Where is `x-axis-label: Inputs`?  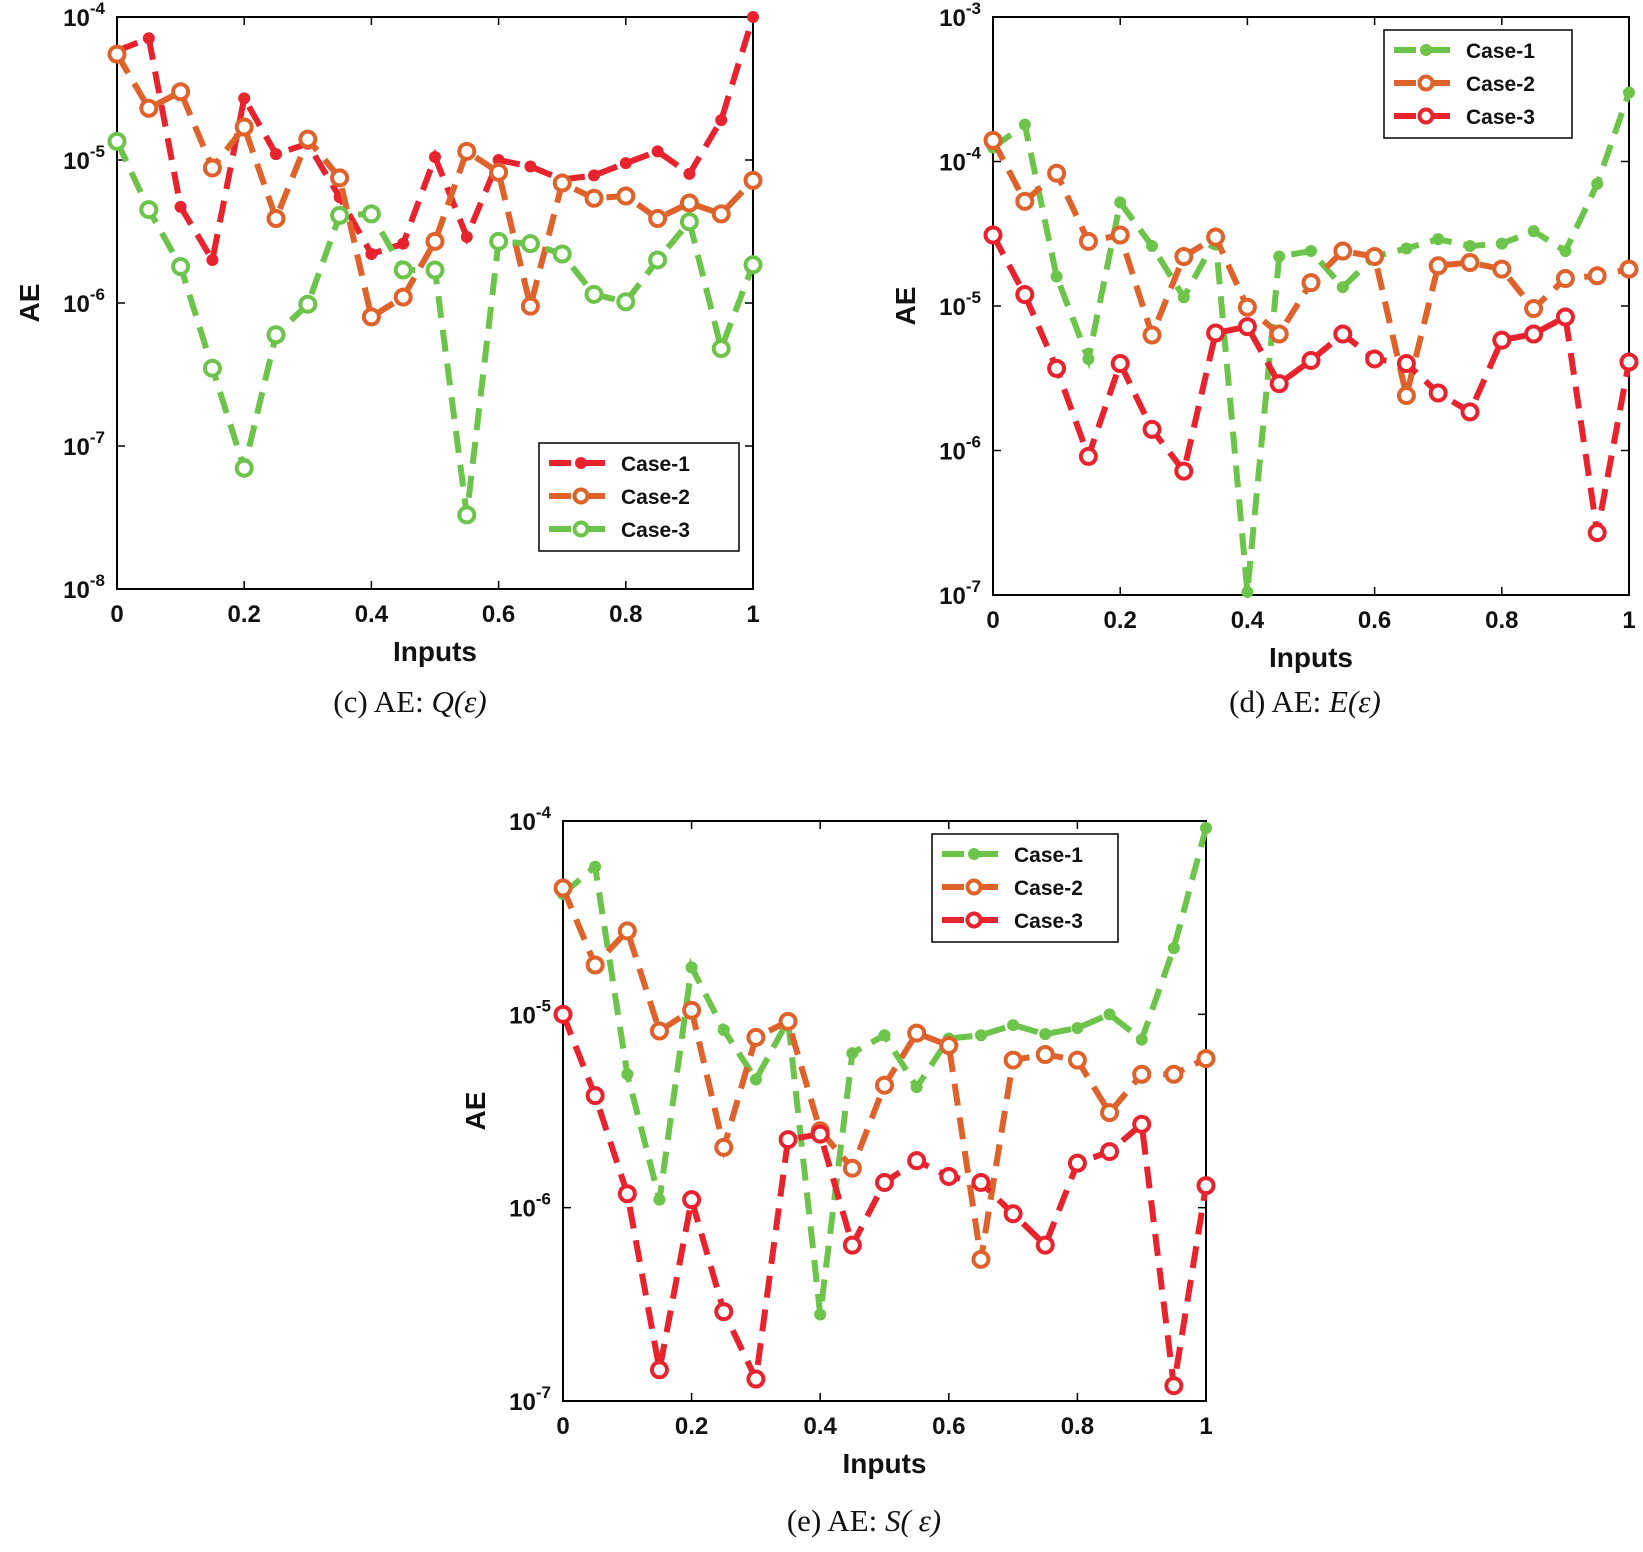 x-axis-label: Inputs is located at coordinates (885, 1463).